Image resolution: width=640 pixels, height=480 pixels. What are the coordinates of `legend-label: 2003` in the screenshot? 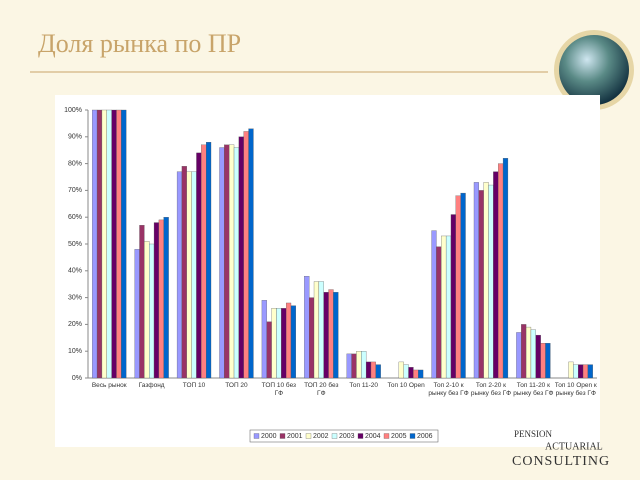 It's located at (347, 436).